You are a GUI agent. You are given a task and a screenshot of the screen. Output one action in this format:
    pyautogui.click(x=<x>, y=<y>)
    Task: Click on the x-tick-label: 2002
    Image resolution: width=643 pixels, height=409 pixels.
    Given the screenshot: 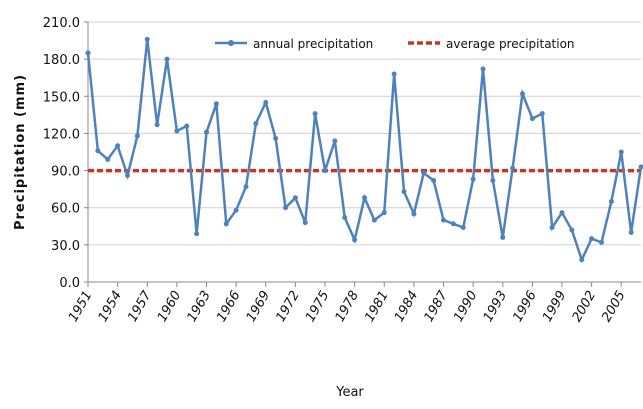 What is the action you would take?
    pyautogui.click(x=585, y=307)
    